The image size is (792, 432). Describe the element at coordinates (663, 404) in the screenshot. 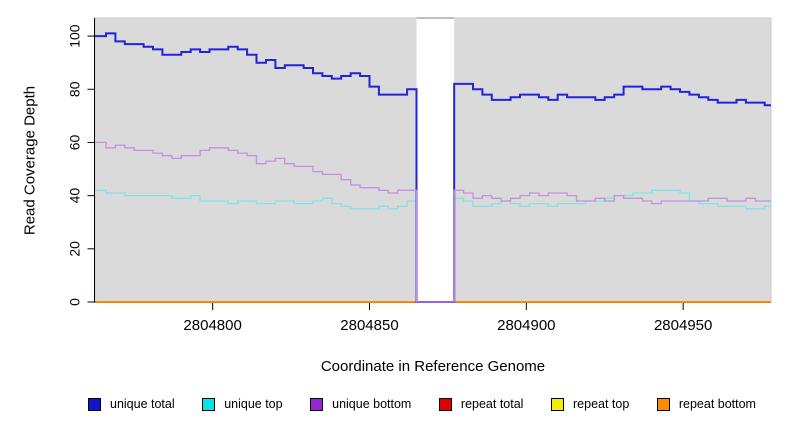

I see `legend-swatch-repeat-bottom` at that location.